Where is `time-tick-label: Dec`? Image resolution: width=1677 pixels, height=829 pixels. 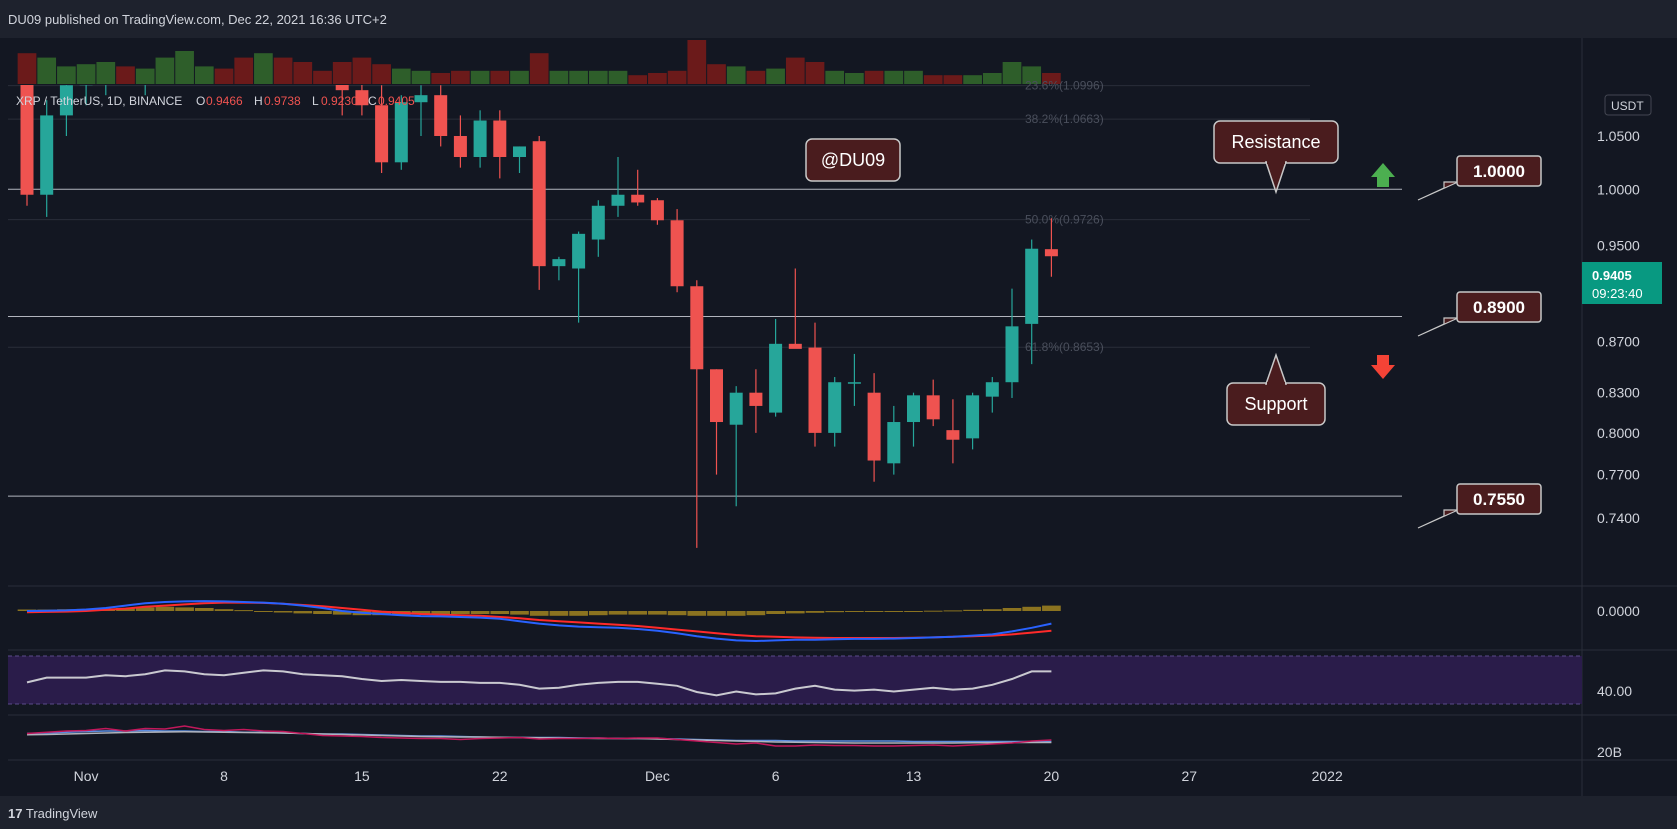
time-tick-label: Dec is located at coordinates (657, 776).